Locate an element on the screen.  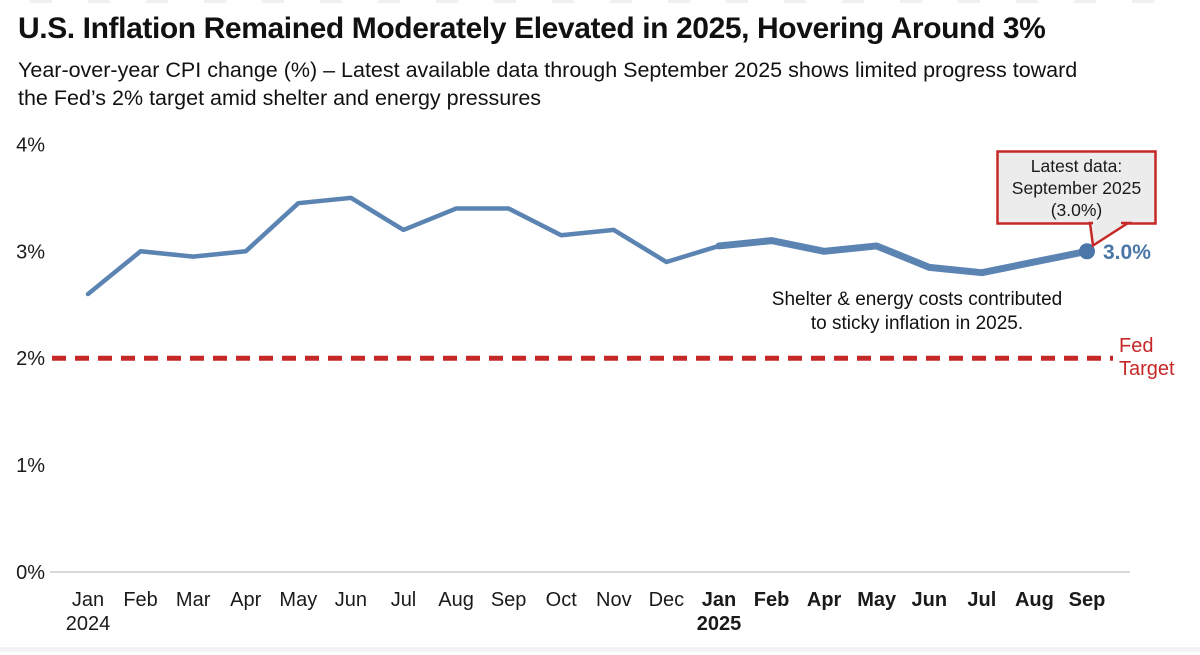
fed-target-label: Fed Target is located at coordinates (1147, 358).